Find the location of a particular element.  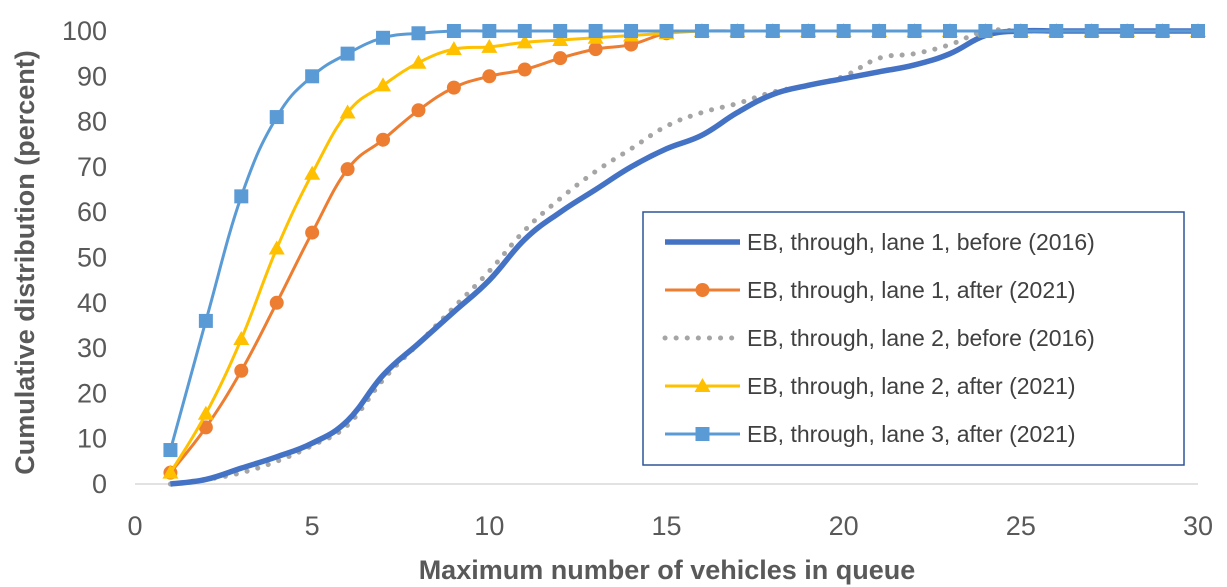

y-tick-label: 100 is located at coordinates (84, 31).